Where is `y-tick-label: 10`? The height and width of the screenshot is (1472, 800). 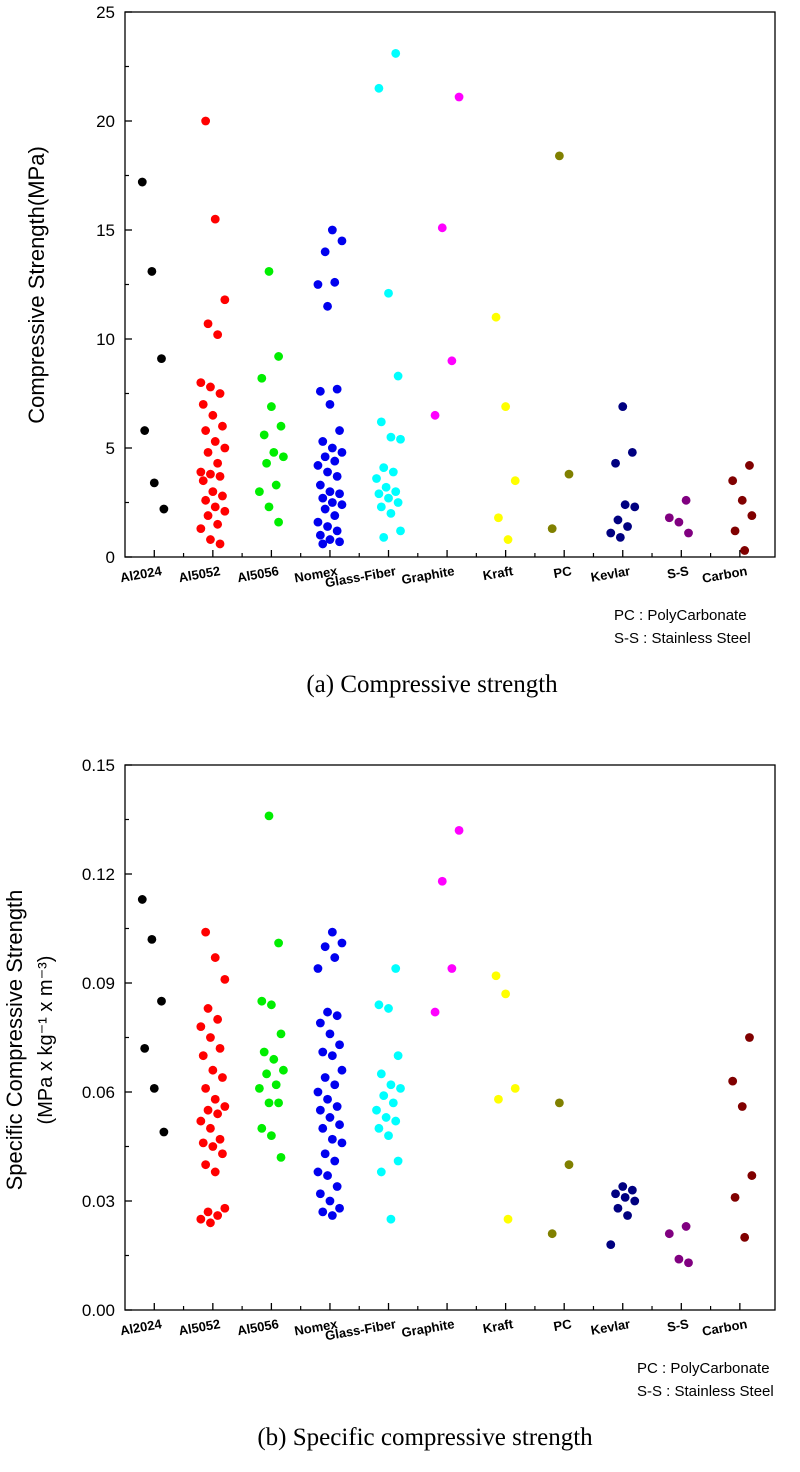
y-tick-label: 10 is located at coordinates (105, 339).